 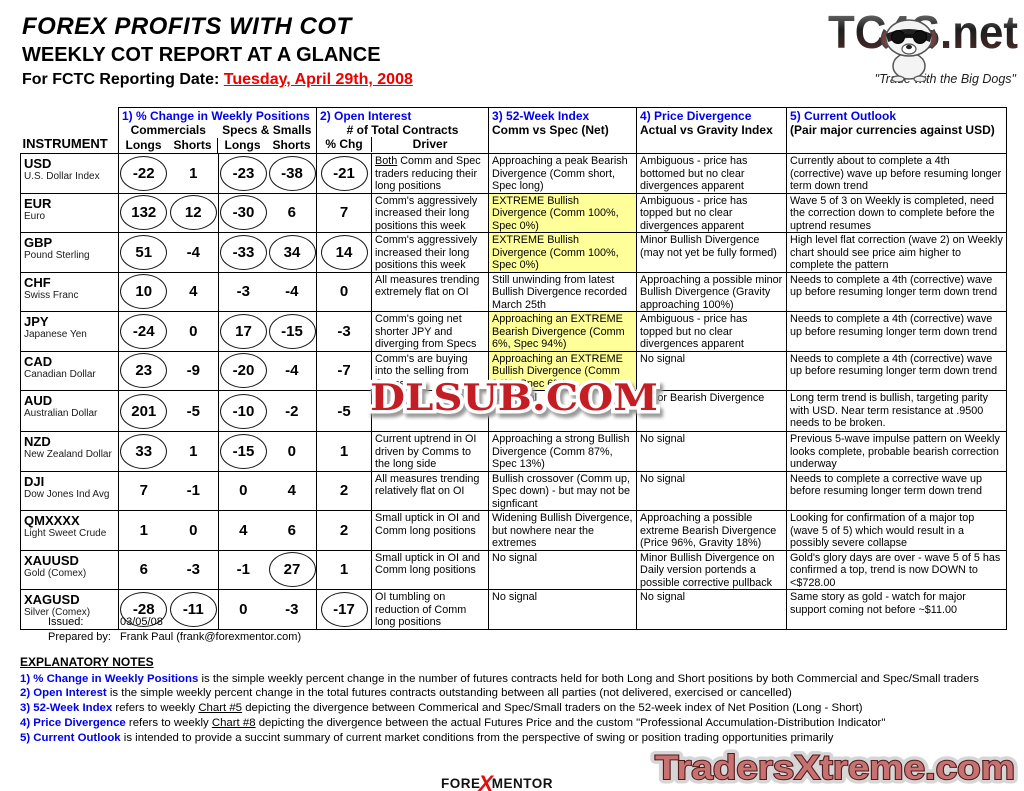 I want to click on value-cell: 12, so click(x=193, y=212).